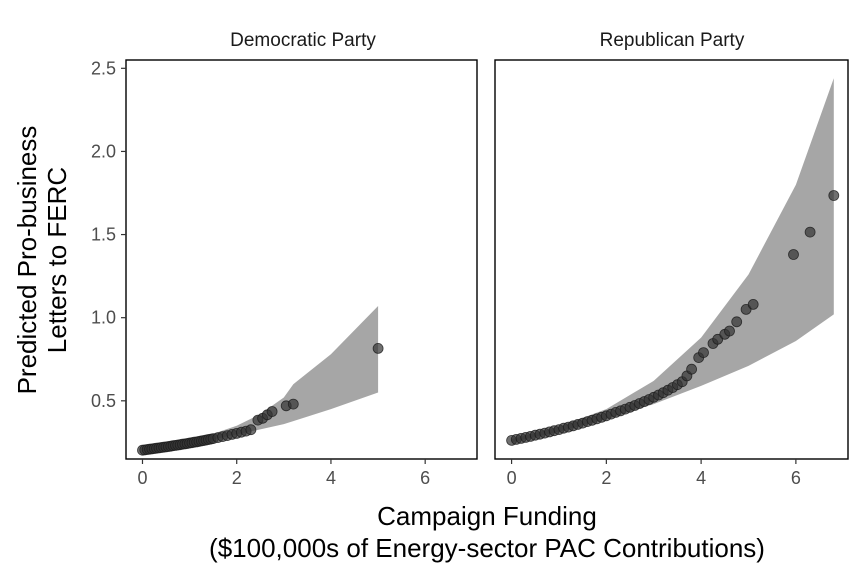 This screenshot has width=864, height=576. Describe the element at coordinates (103, 401) in the screenshot. I see `y-tick-label: 0.5` at that location.